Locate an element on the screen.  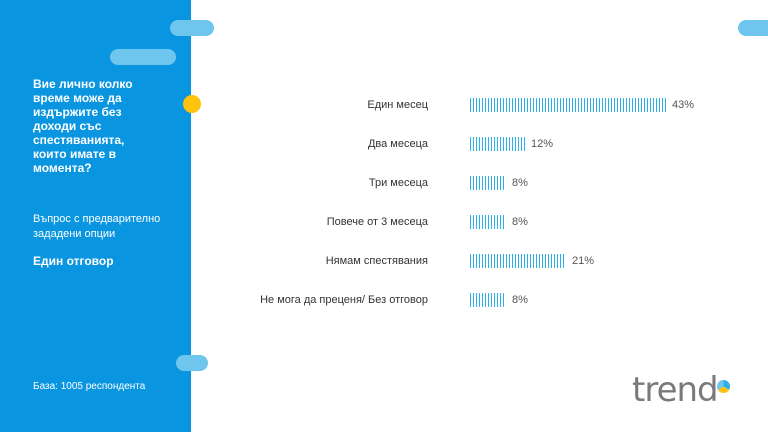
yellow-dot-icon is located at coordinates (192, 104).